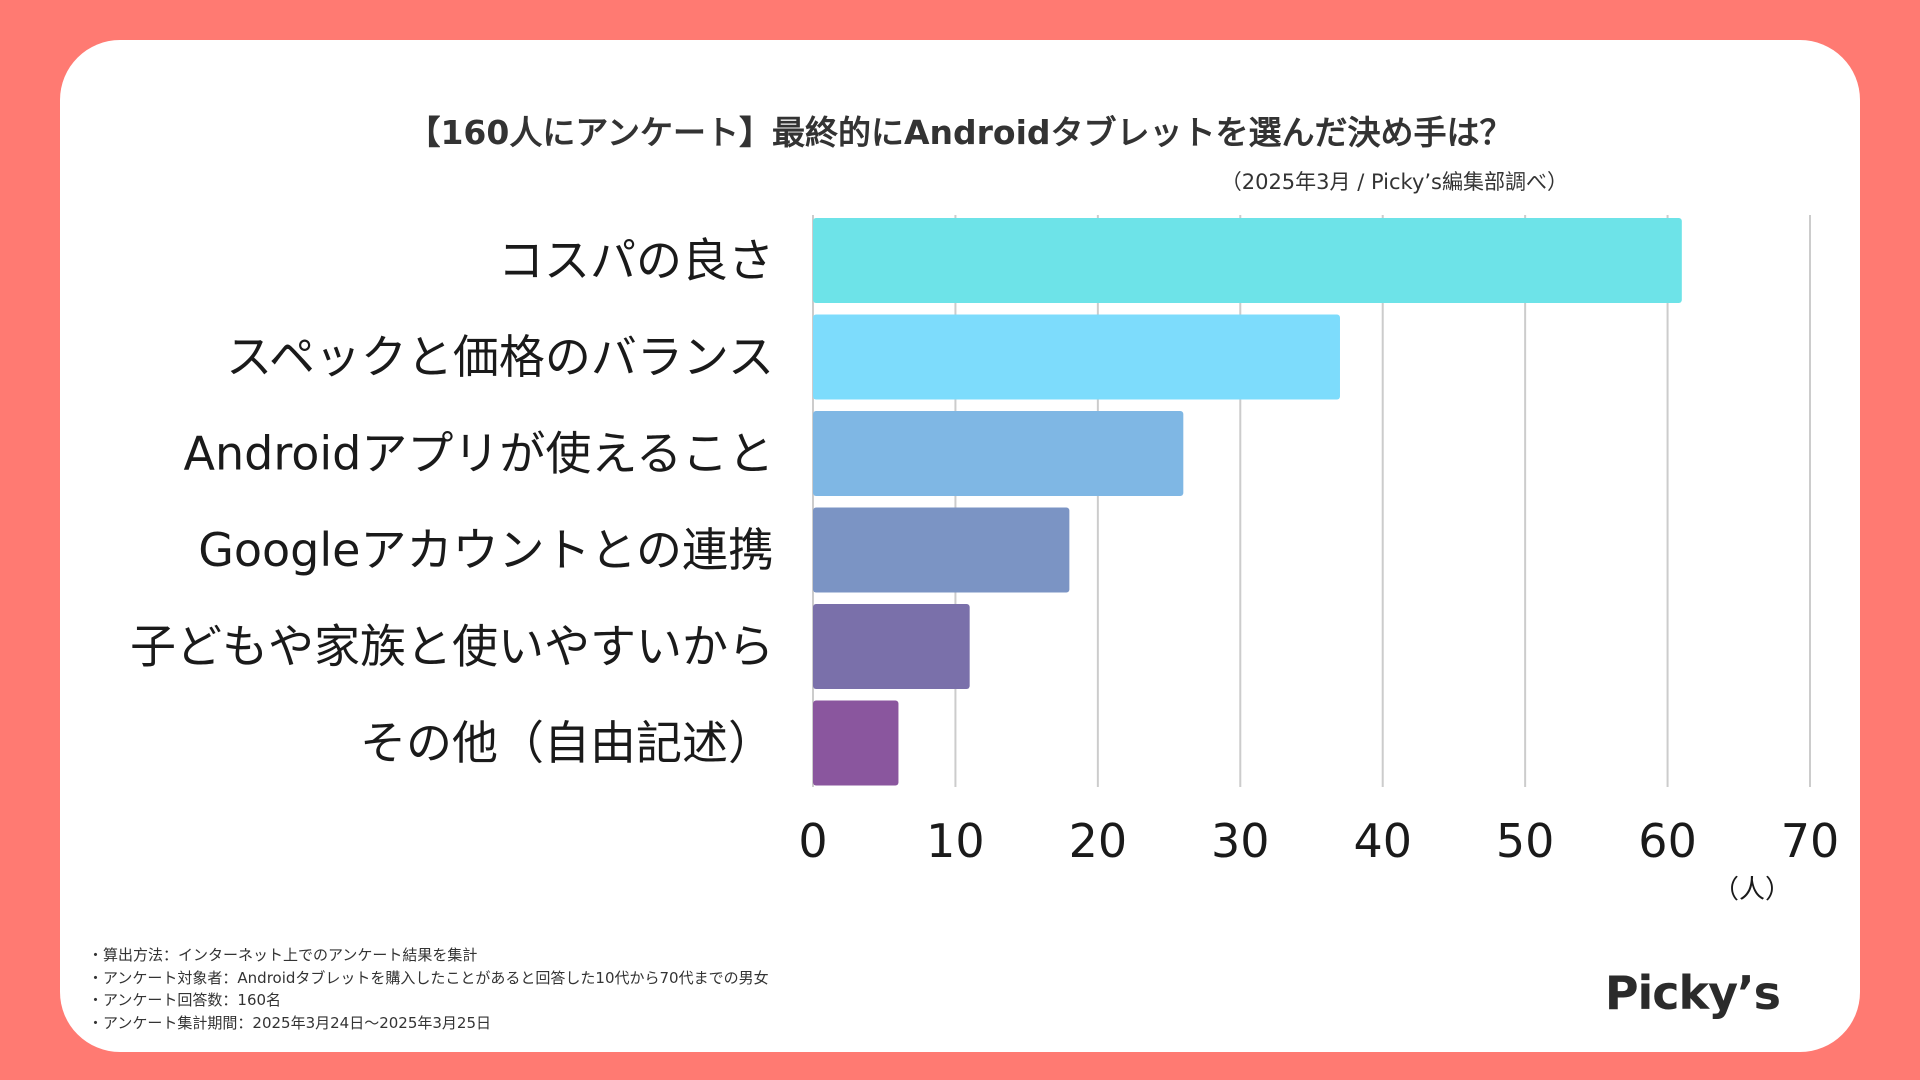 Image resolution: width=1920 pixels, height=1080 pixels. I want to click on x-tick-label-60: 60, so click(1667, 841).